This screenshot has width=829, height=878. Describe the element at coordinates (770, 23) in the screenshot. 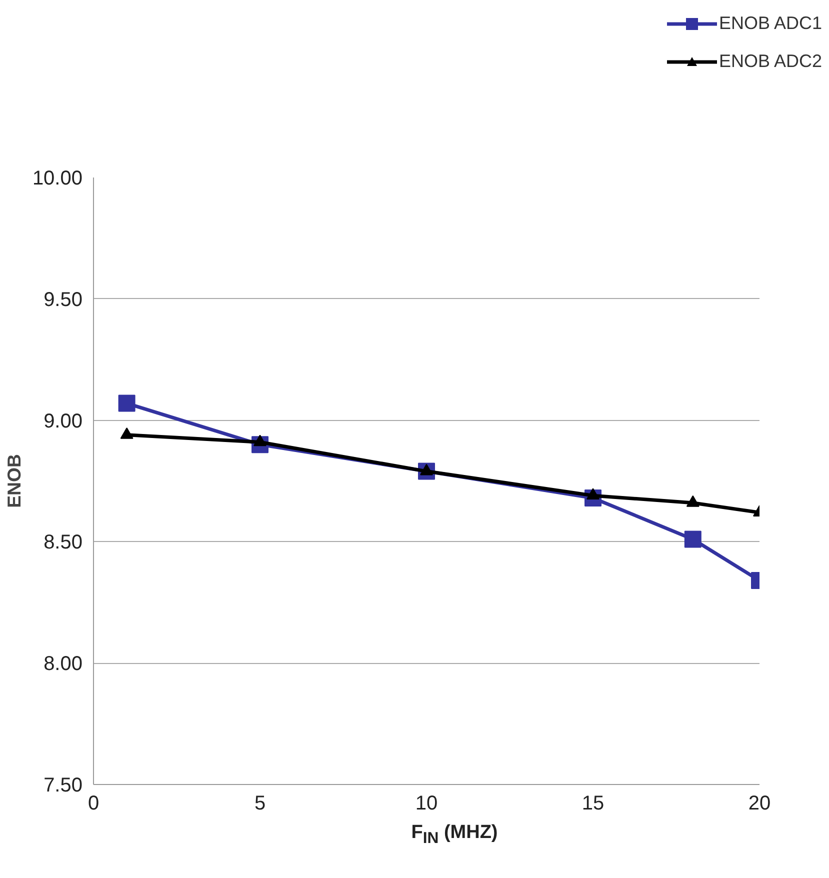

I see `legend-label: ENOB ADC1` at that location.